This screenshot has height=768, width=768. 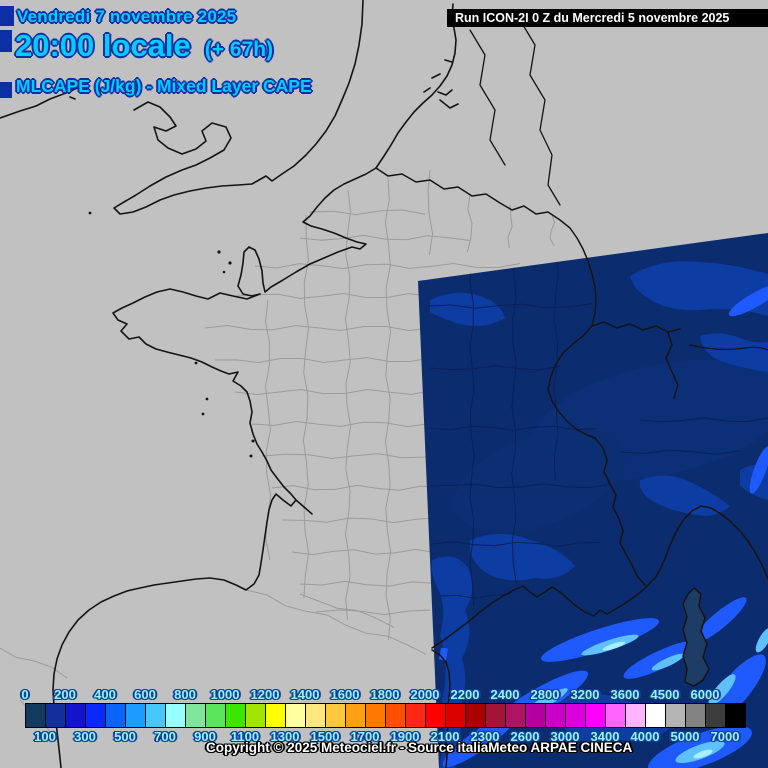 I want to click on ireland-coast, so click(x=42, y=101).